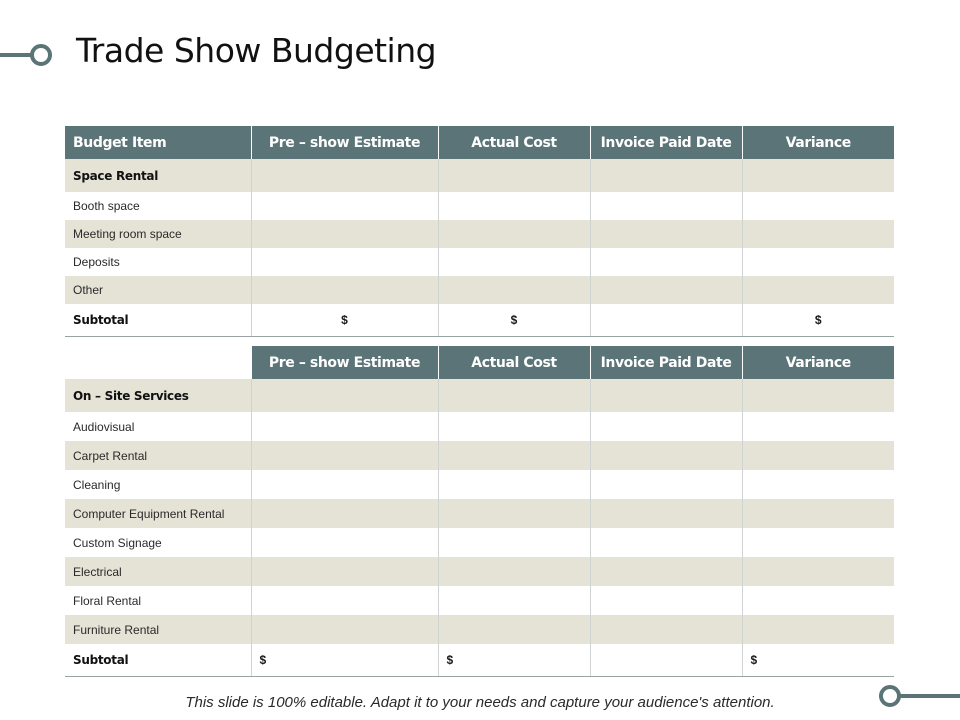 Image resolution: width=960 pixels, height=720 pixels. Describe the element at coordinates (158, 513) in the screenshot. I see `row-label: Computer Equipment Rental` at that location.